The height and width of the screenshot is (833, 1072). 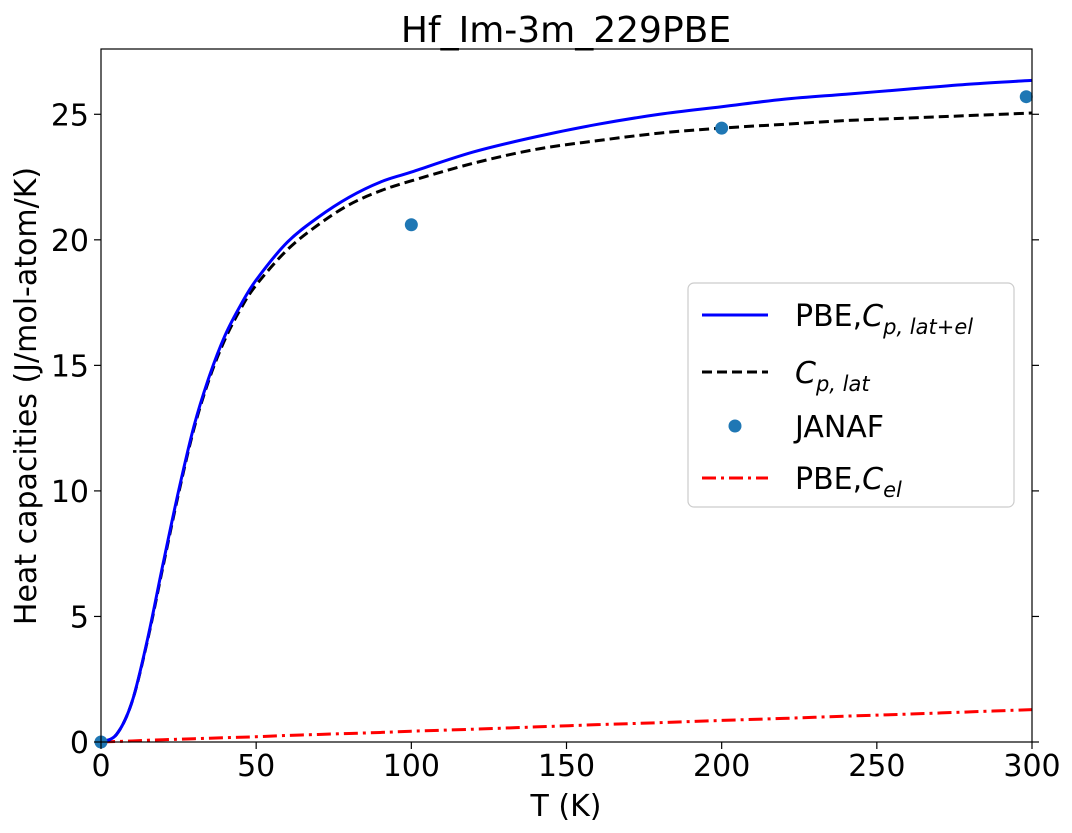 I want to click on x-tick-label: 100, so click(x=411, y=766).